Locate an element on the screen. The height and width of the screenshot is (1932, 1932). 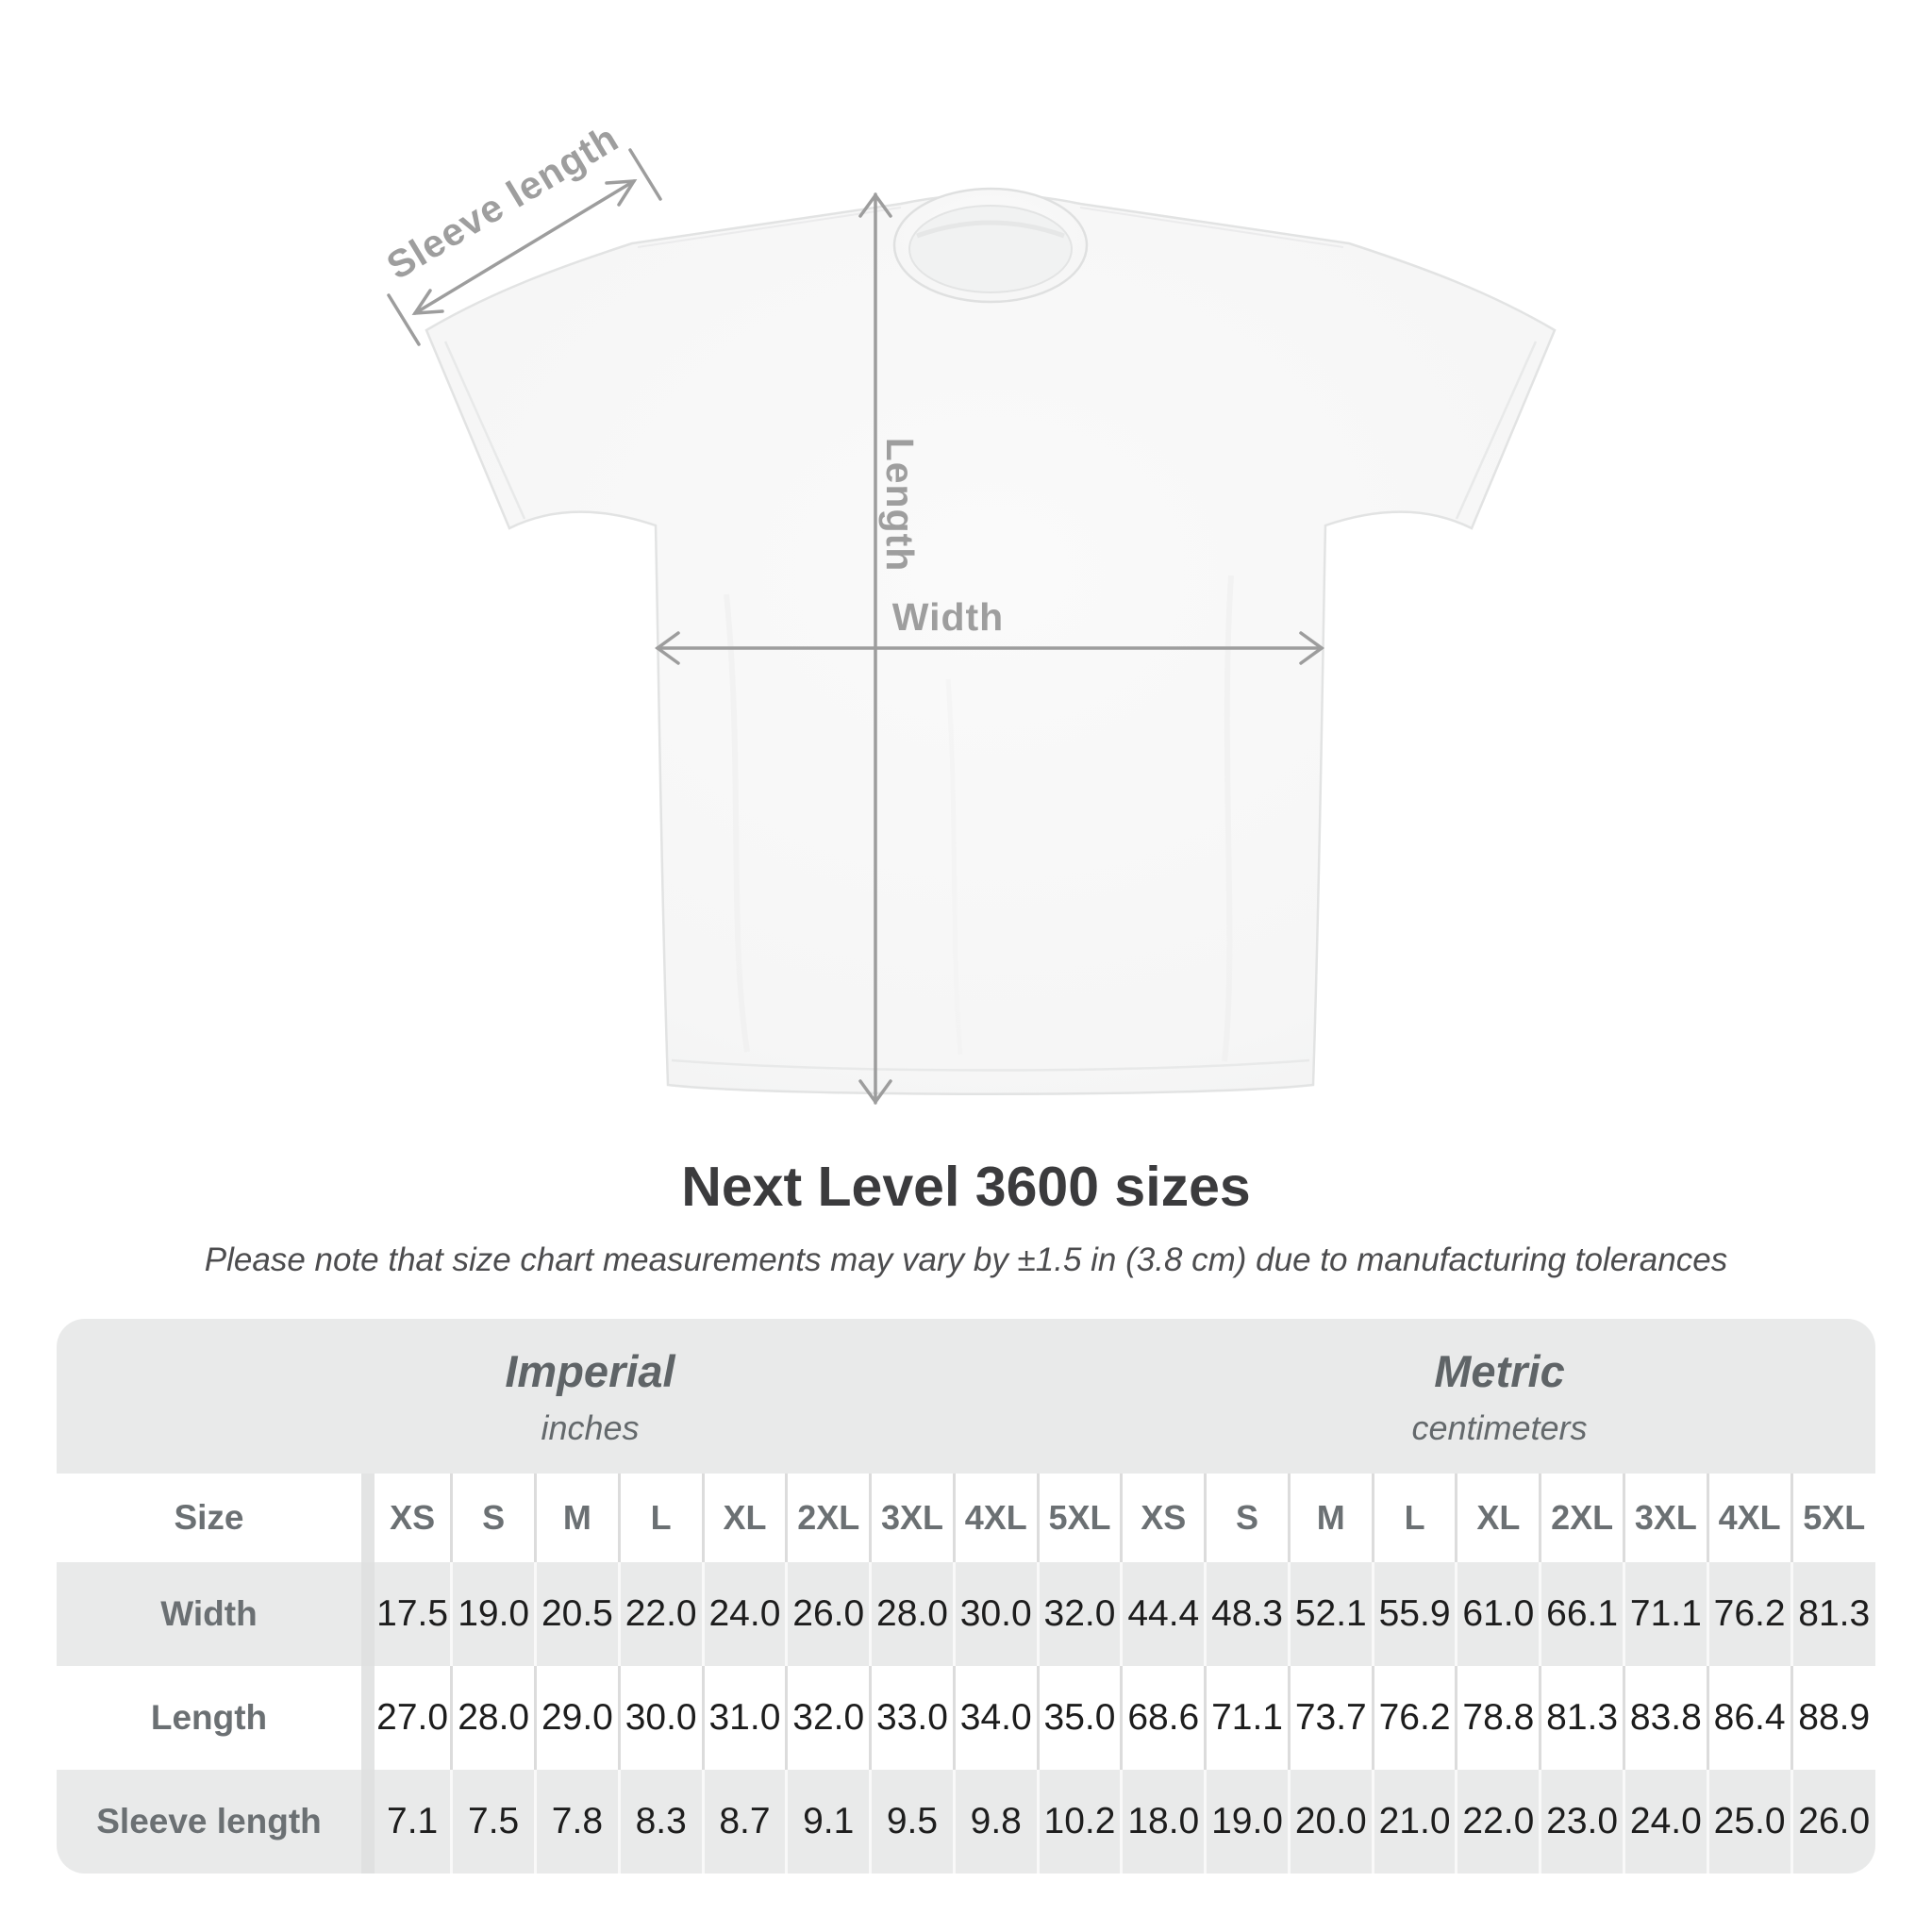
value-cell: 35.0 is located at coordinates (1079, 1718).